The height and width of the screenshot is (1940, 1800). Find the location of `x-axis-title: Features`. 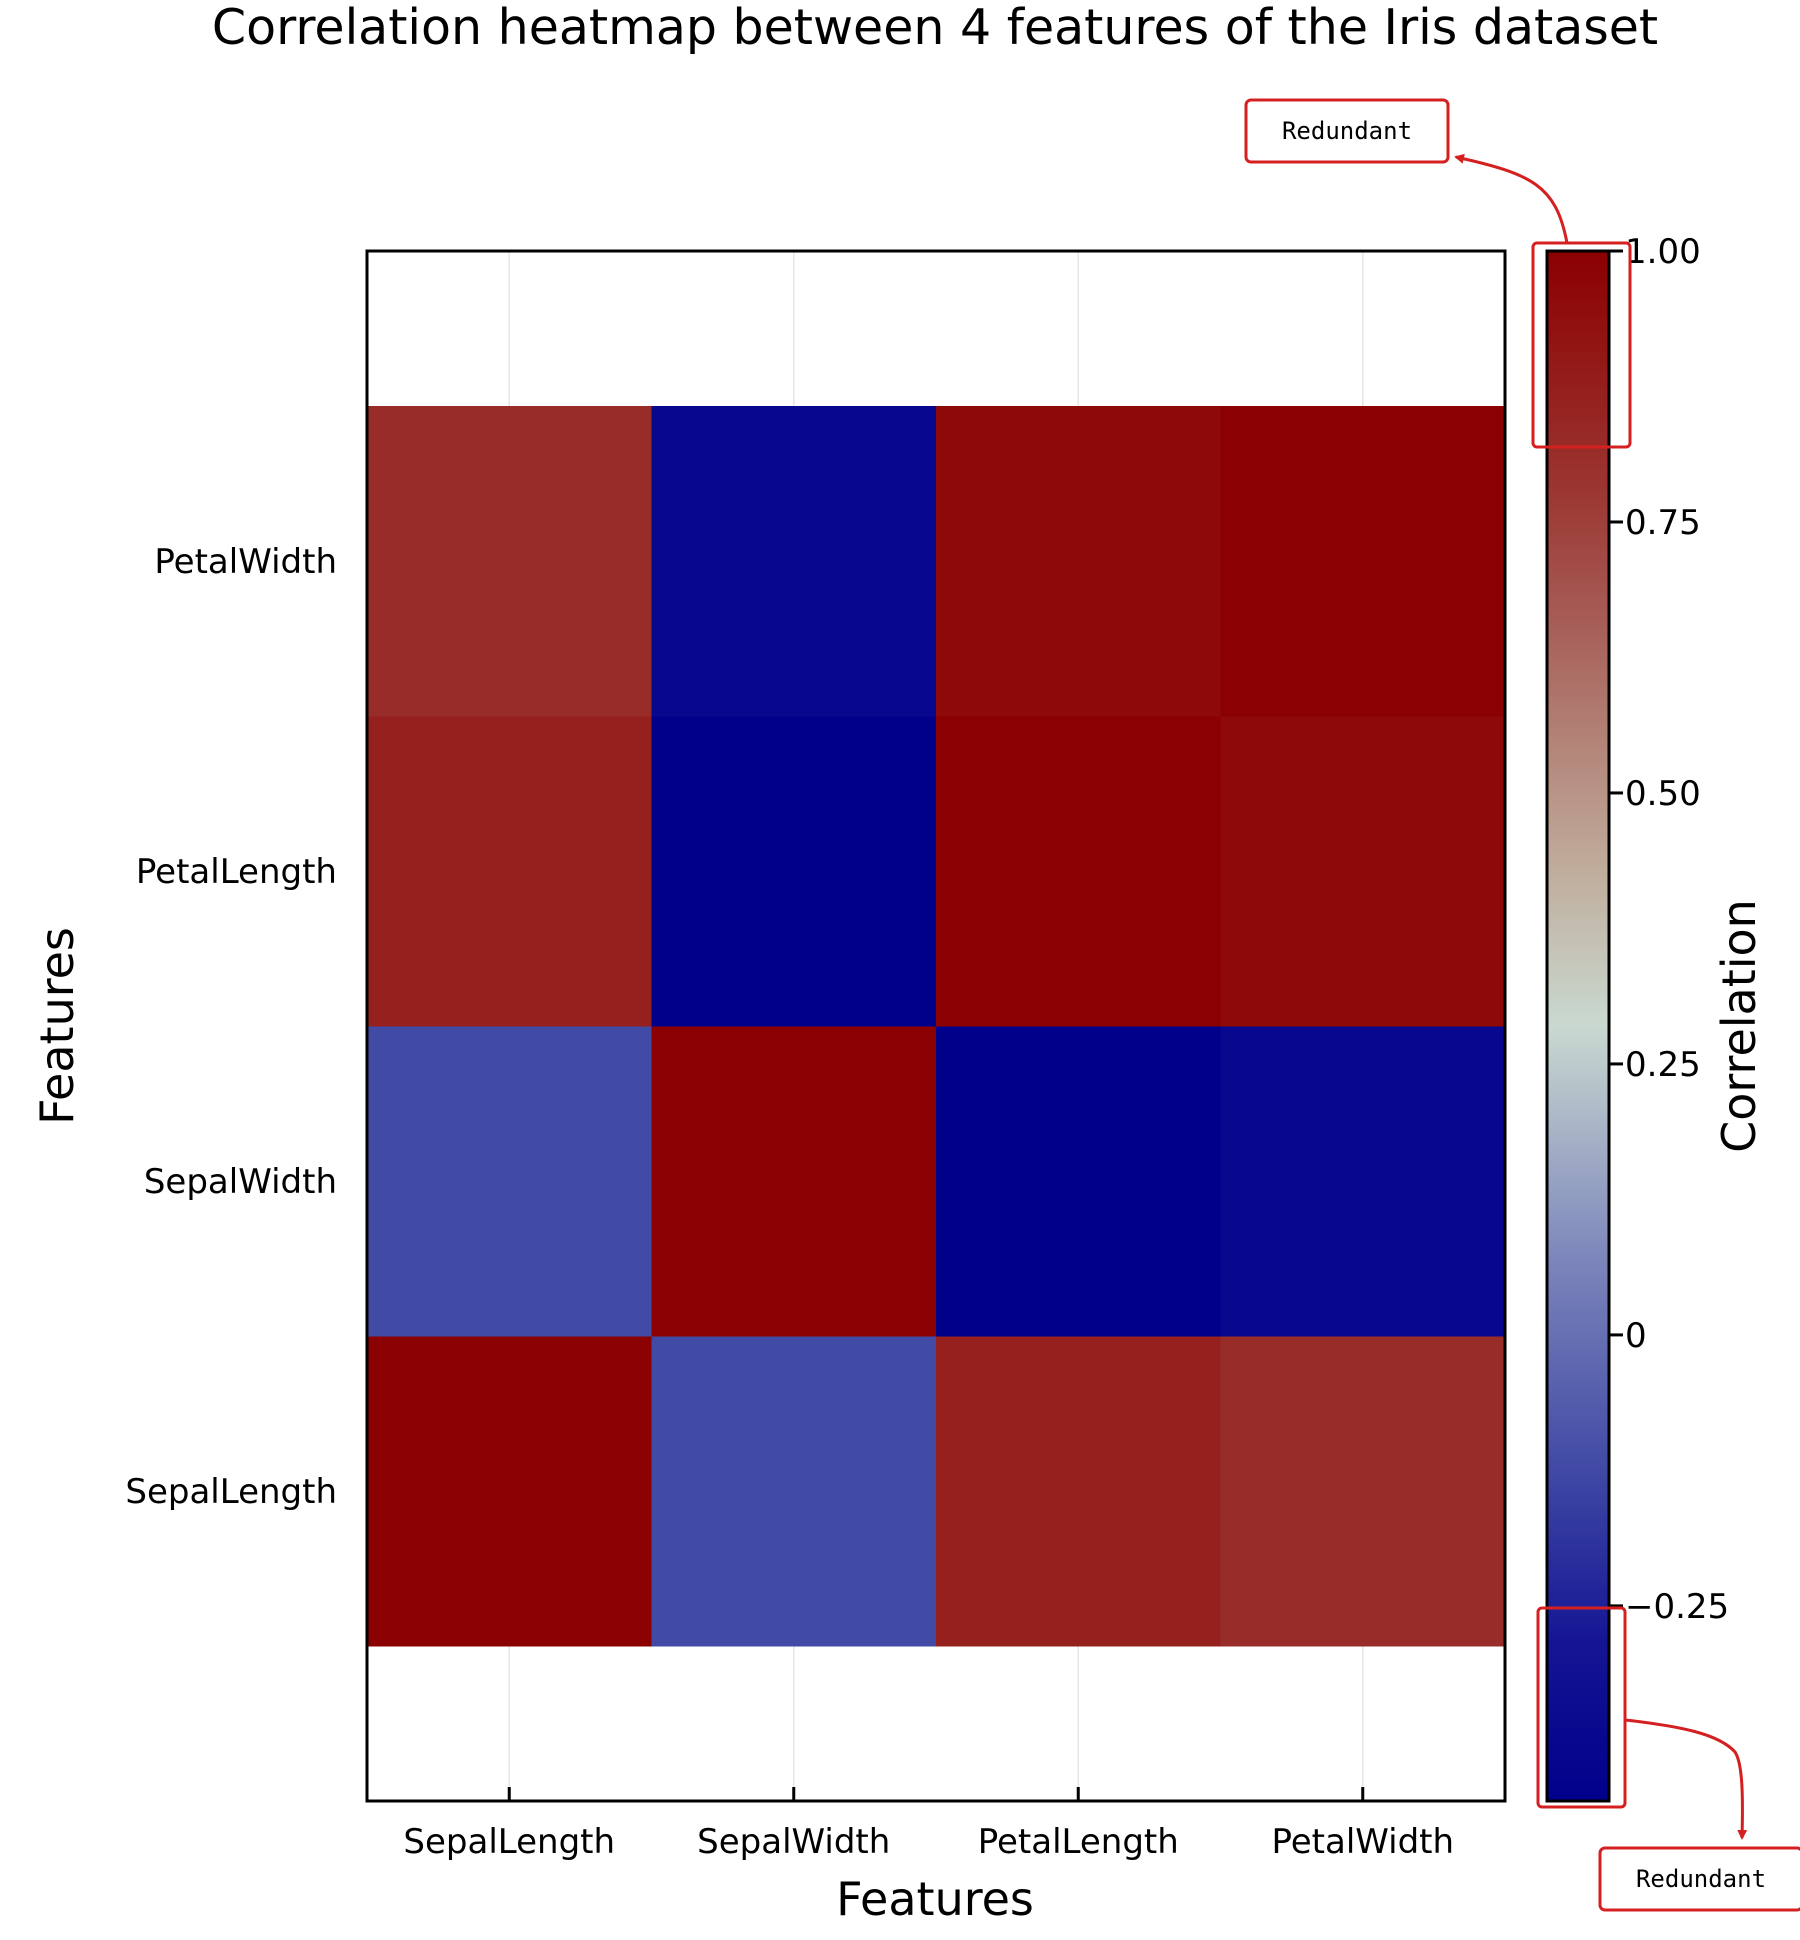

x-axis-title: Features is located at coordinates (935, 1899).